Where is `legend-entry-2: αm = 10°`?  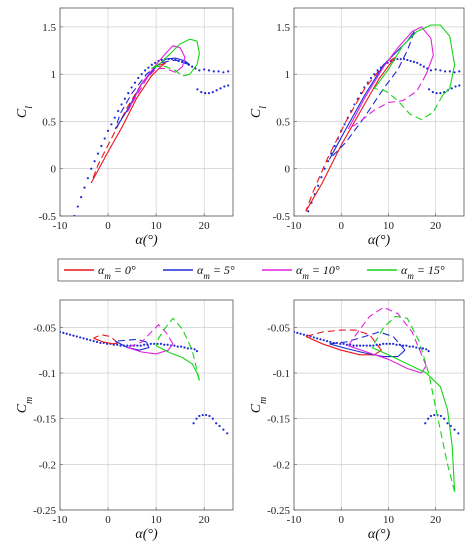
legend-entry-2: αm = 10° is located at coordinates (301, 272).